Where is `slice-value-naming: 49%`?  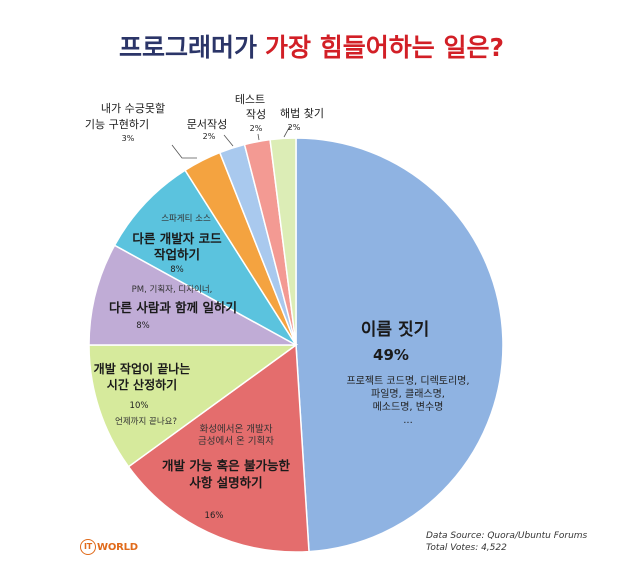 slice-value-naming: 49% is located at coordinates (391, 355).